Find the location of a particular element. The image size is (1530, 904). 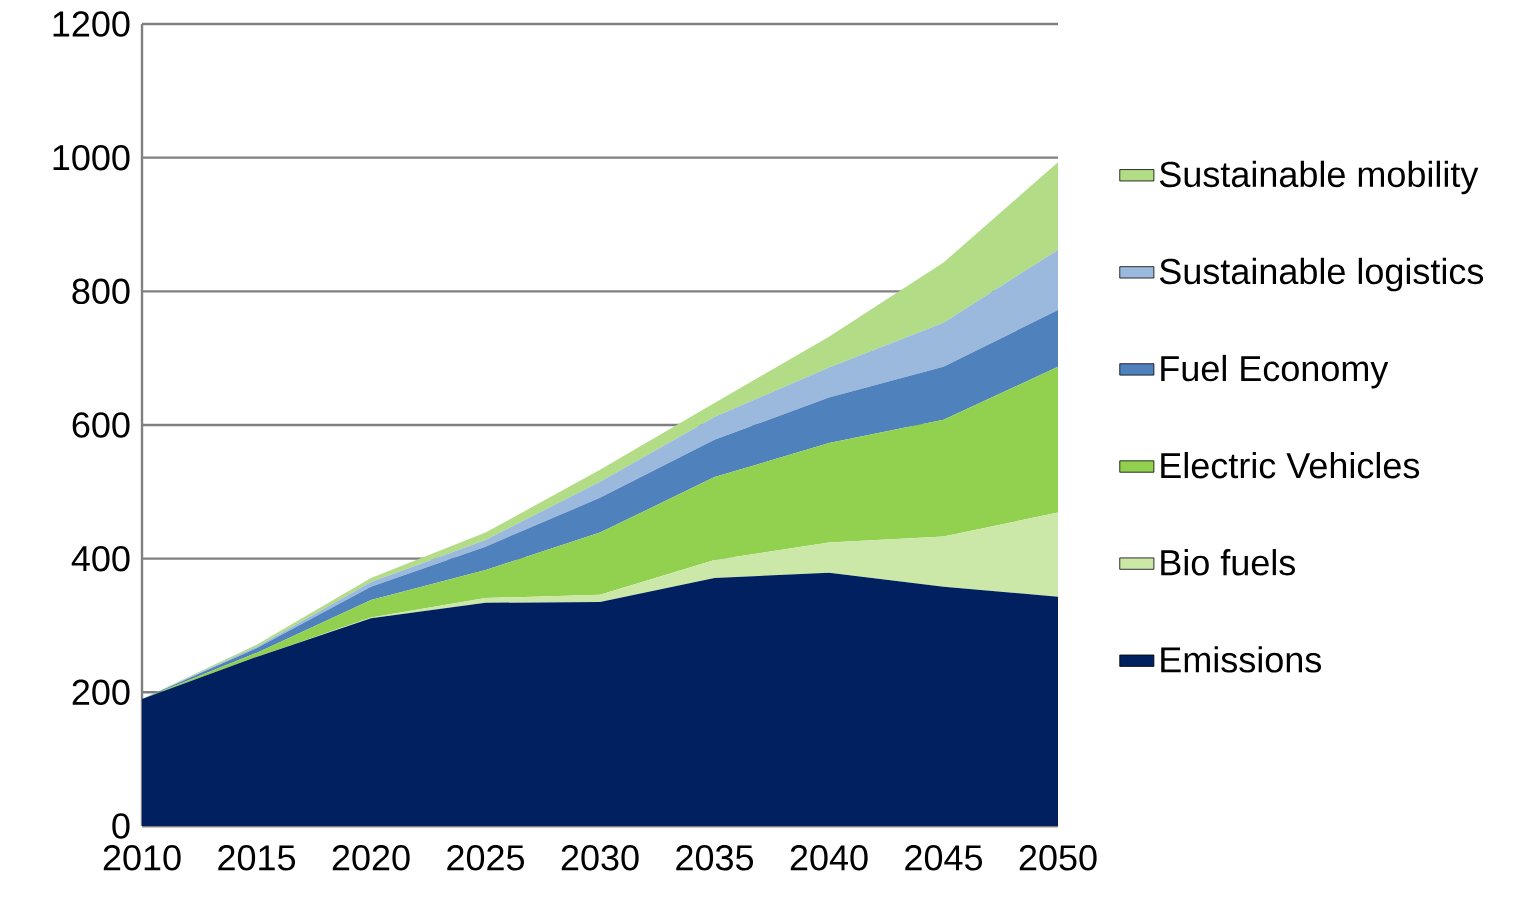

legend-label: Sustainable logistics is located at coordinates (1321, 274).